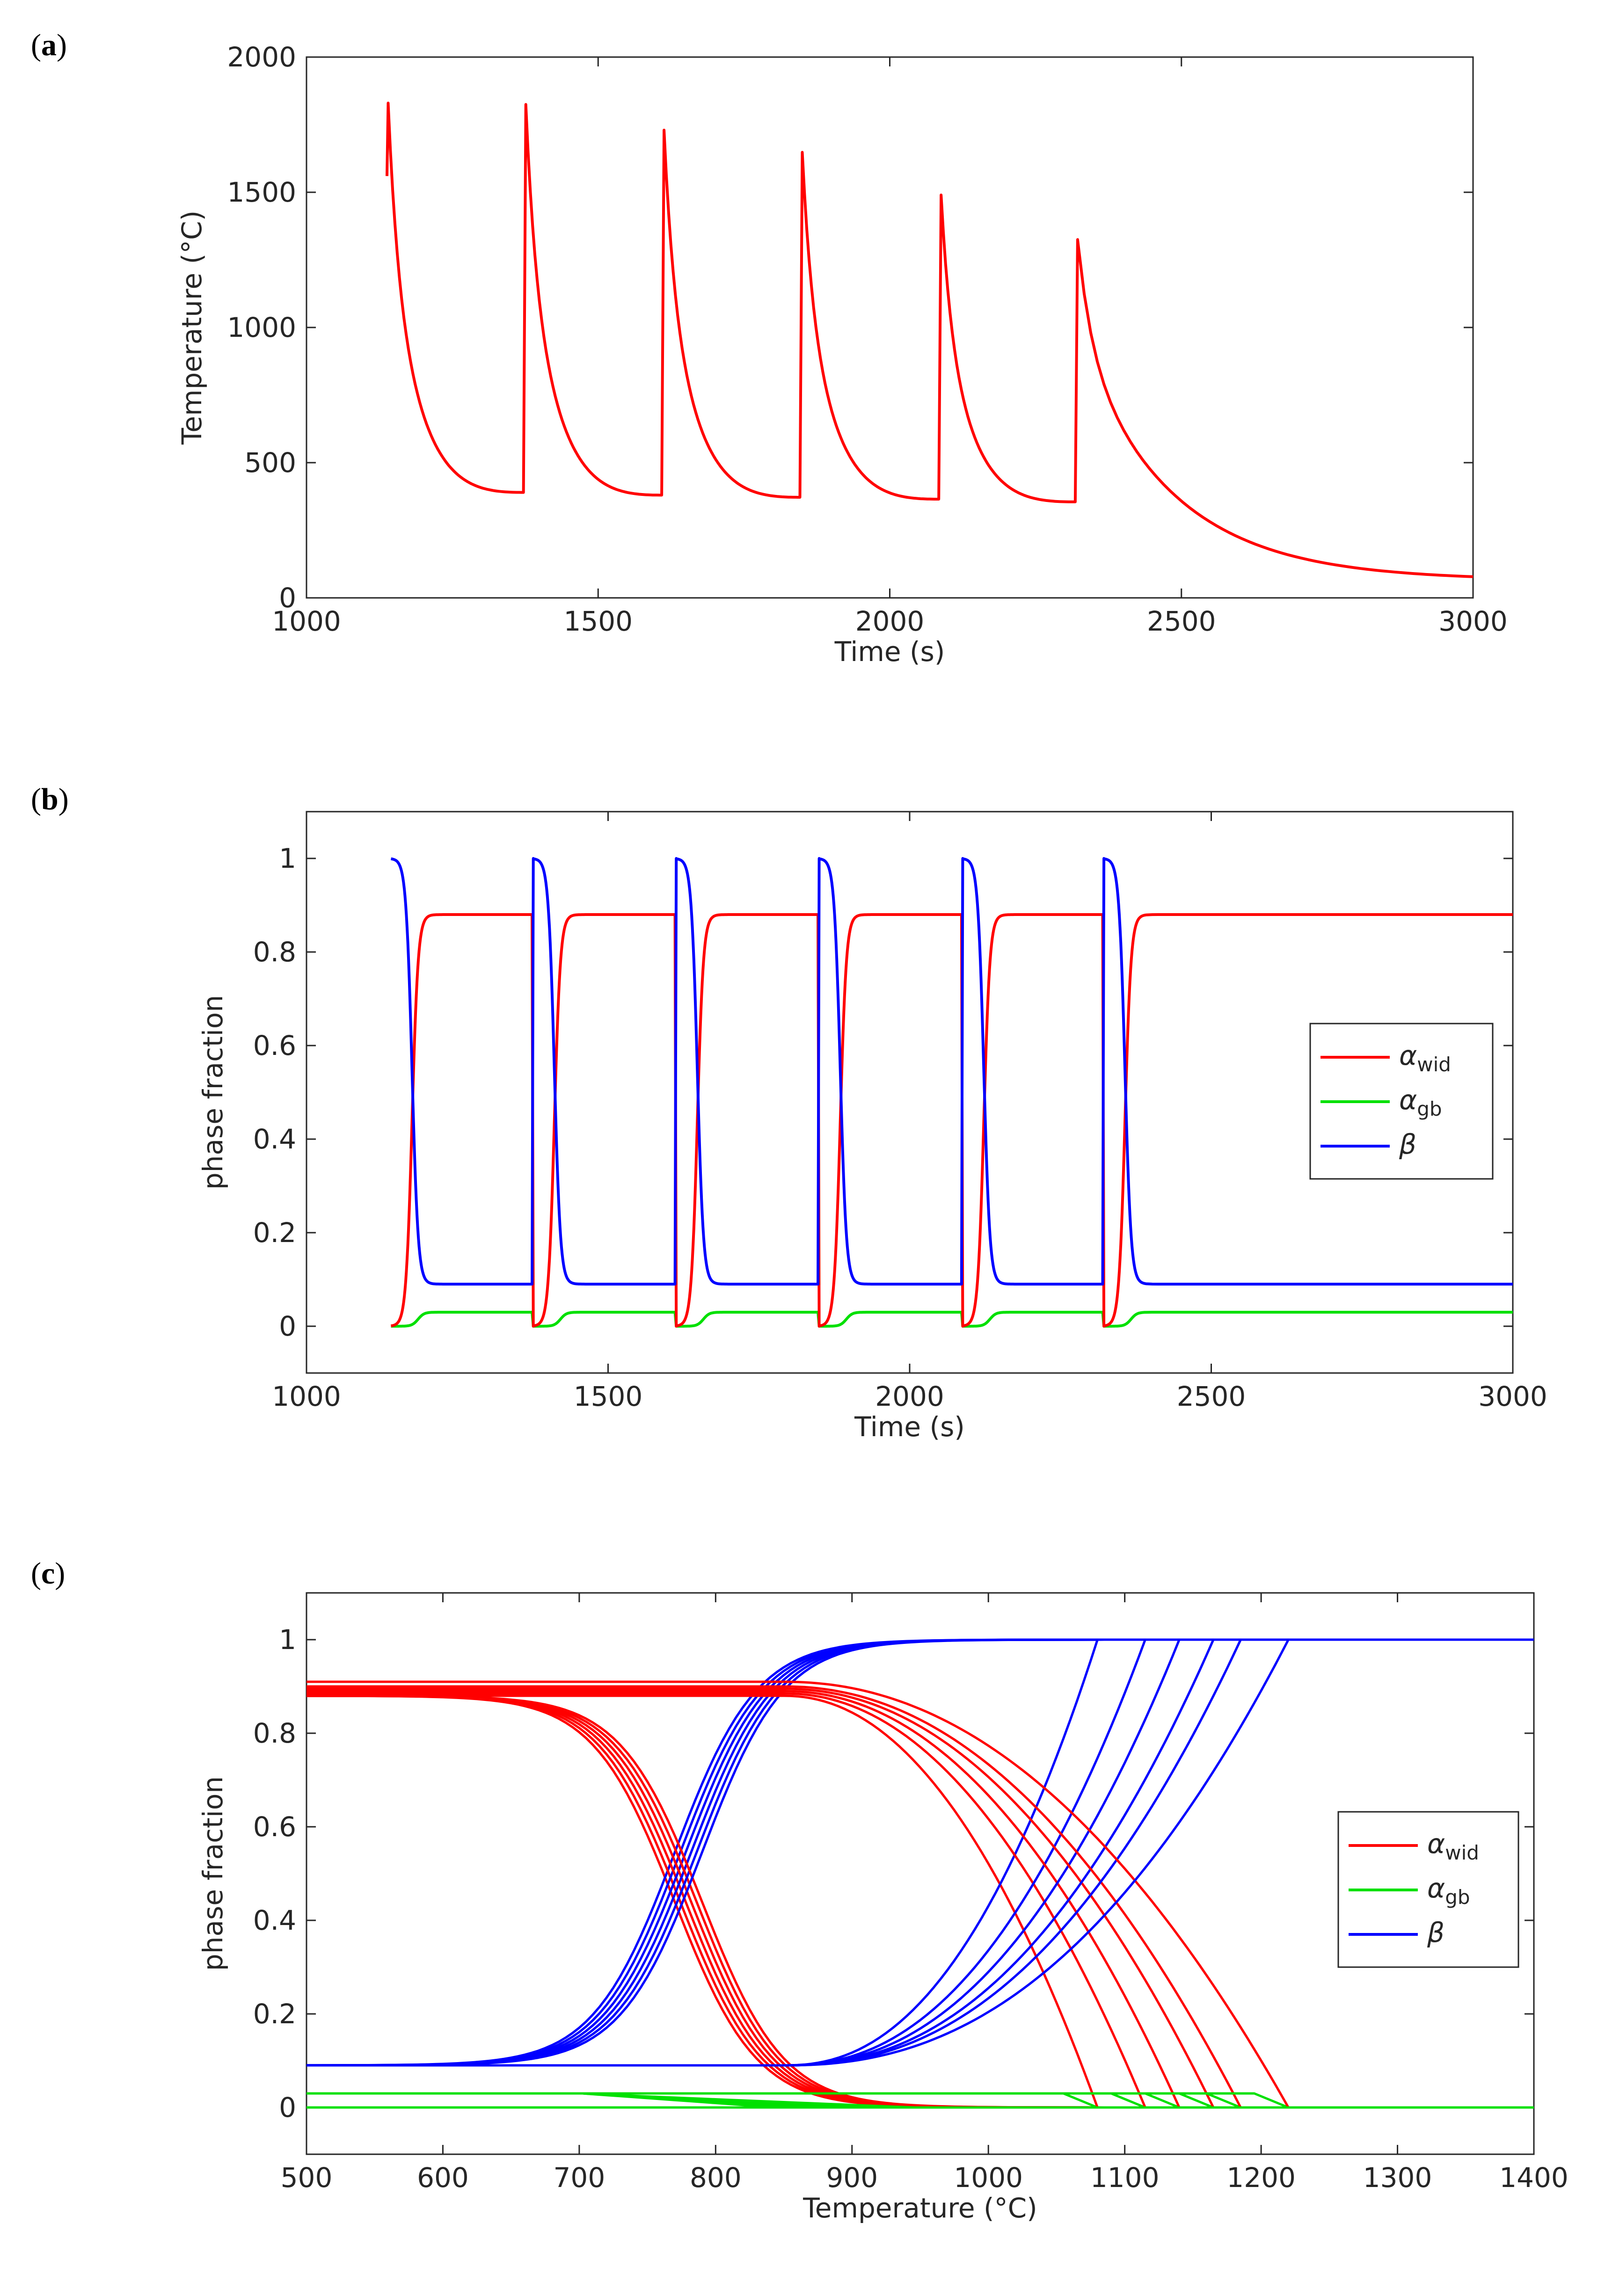 The width and height of the screenshot is (1605, 2296). Describe the element at coordinates (50, 799) in the screenshot. I see `panel-label-b: (b)` at that location.